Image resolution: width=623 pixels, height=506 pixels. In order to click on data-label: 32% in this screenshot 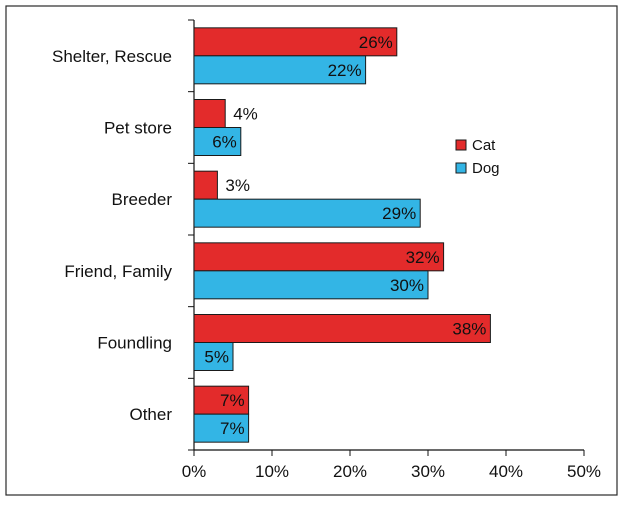, I will do `click(423, 257)`.